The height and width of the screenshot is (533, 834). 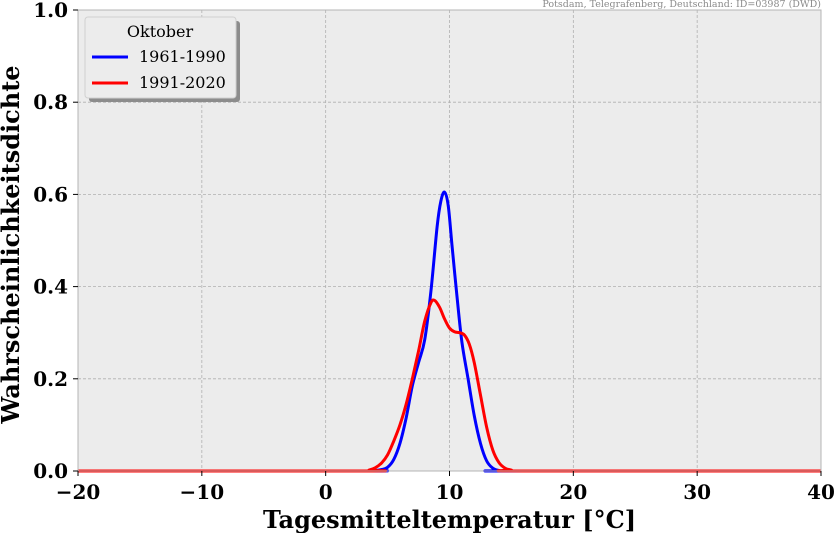 What do you see at coordinates (182, 82) in the screenshot?
I see `legend-label-2: 1991-2020` at bounding box center [182, 82].